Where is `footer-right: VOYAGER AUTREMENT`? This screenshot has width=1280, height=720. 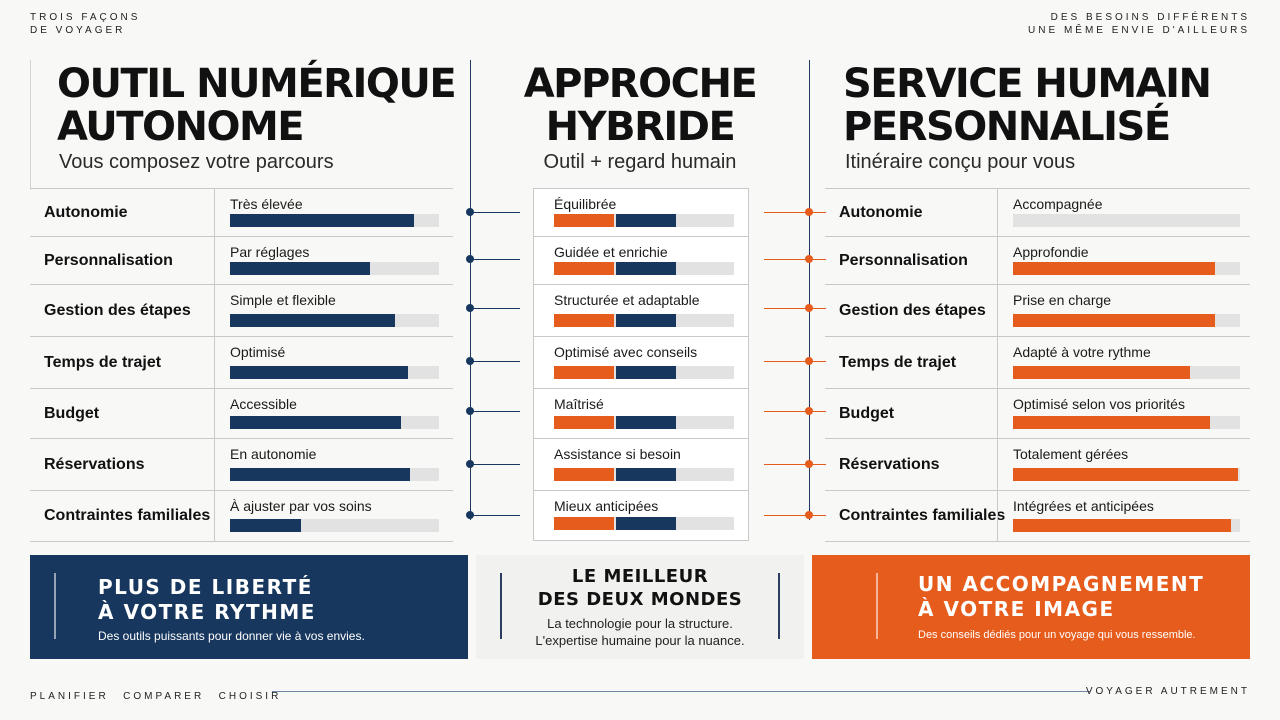 footer-right: VOYAGER AUTREMENT is located at coordinates (1167, 691).